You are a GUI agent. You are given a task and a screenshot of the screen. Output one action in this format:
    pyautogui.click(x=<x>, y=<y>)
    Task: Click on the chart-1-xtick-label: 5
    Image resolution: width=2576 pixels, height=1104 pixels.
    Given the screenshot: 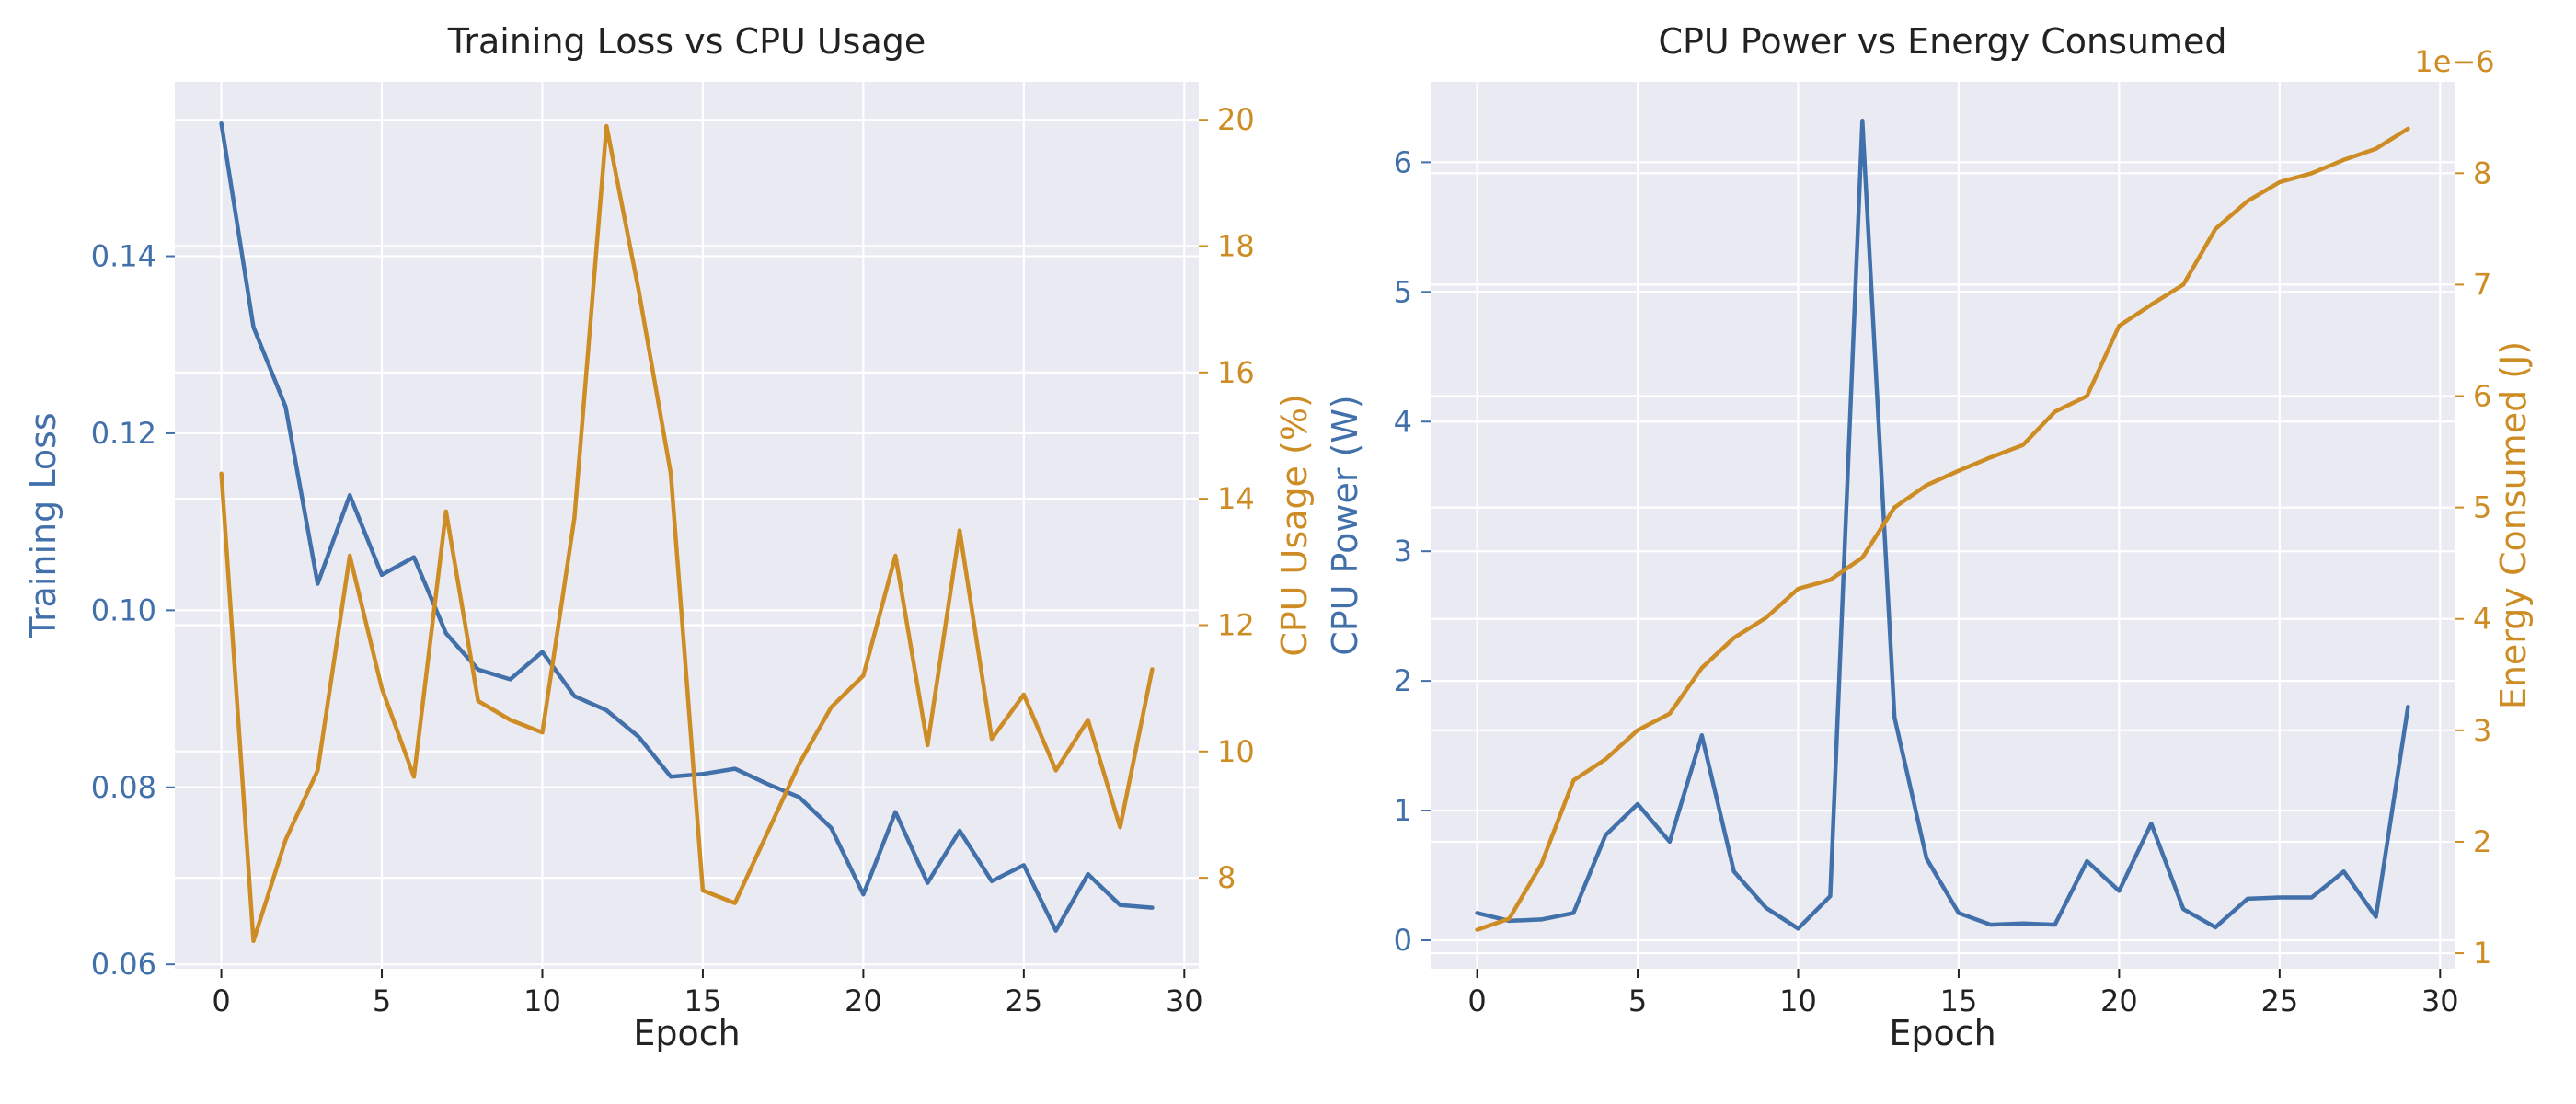 What is the action you would take?
    pyautogui.click(x=382, y=1000)
    